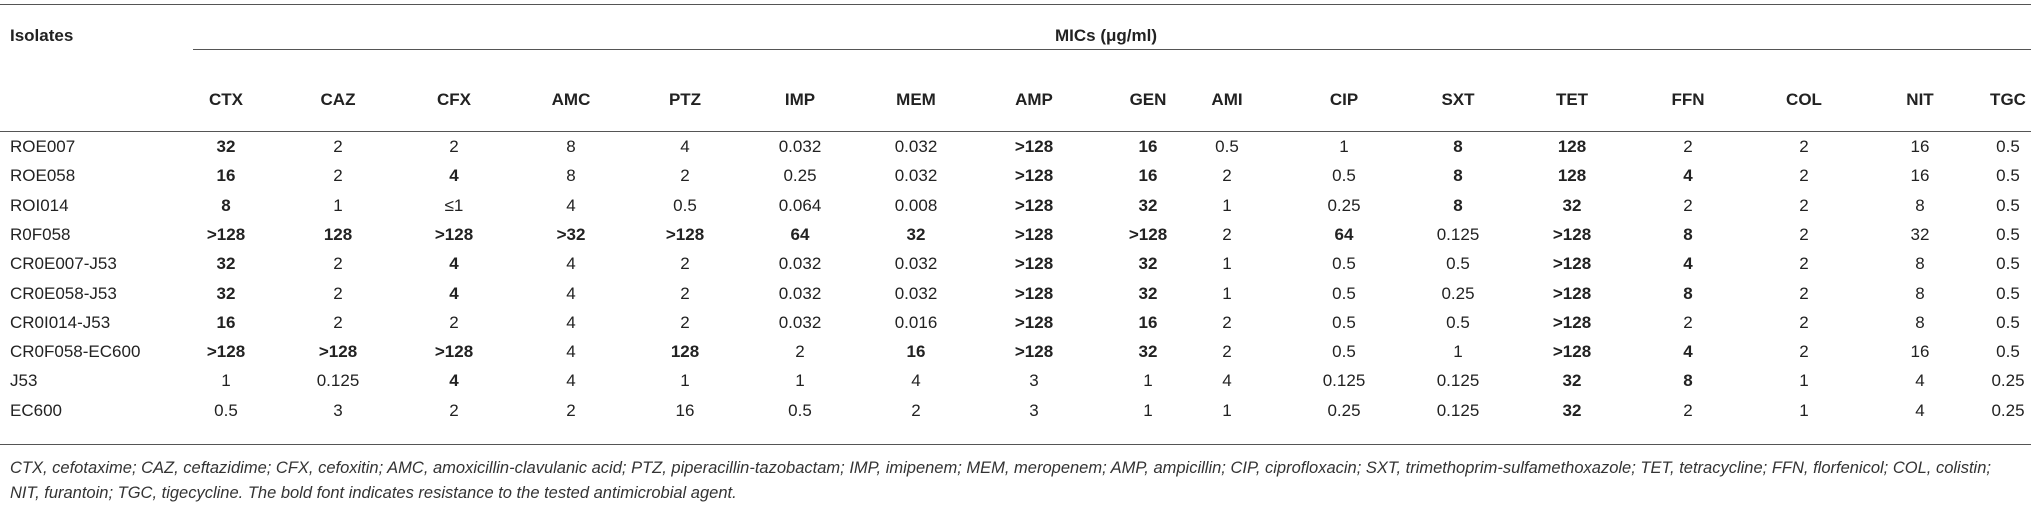 The height and width of the screenshot is (521, 2031). What do you see at coordinates (916, 322) in the screenshot?
I see `mic-value-cell: 0.016` at bounding box center [916, 322].